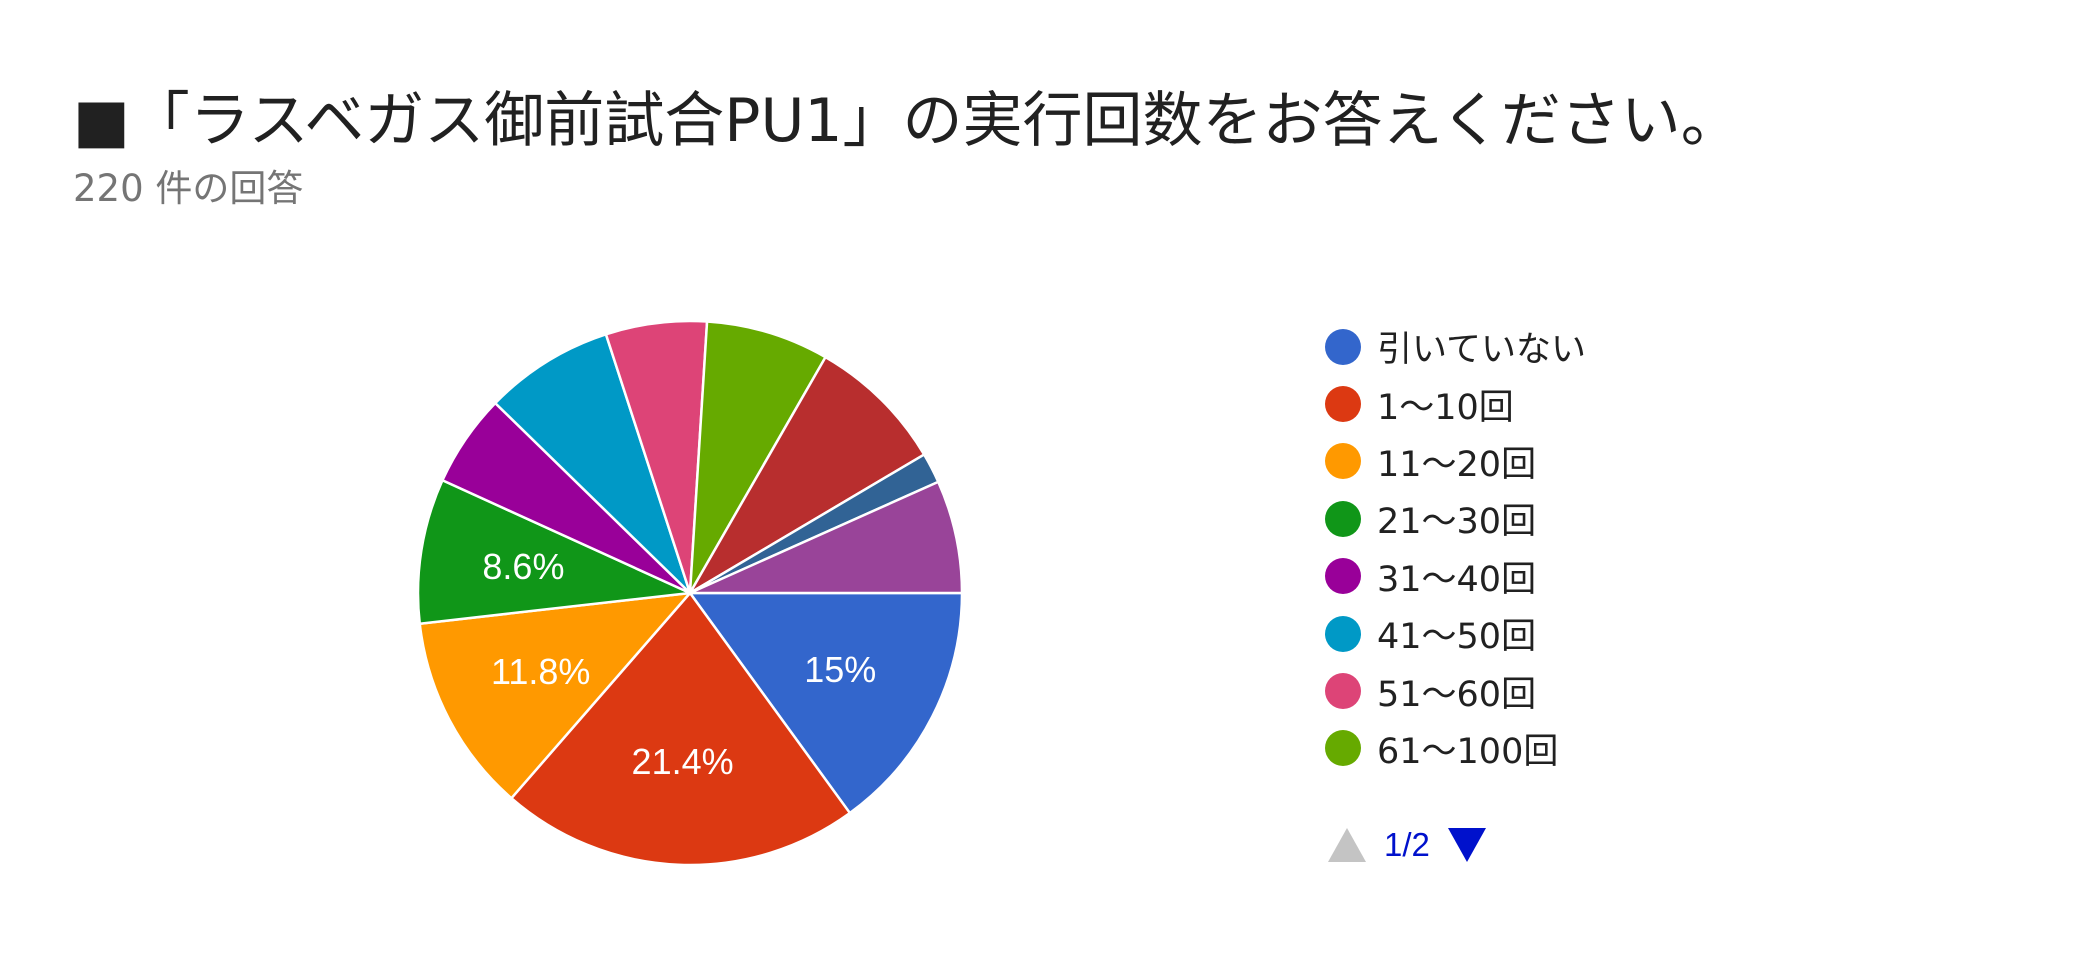  I want to click on legend-label: 11〜20回, so click(1457, 464).